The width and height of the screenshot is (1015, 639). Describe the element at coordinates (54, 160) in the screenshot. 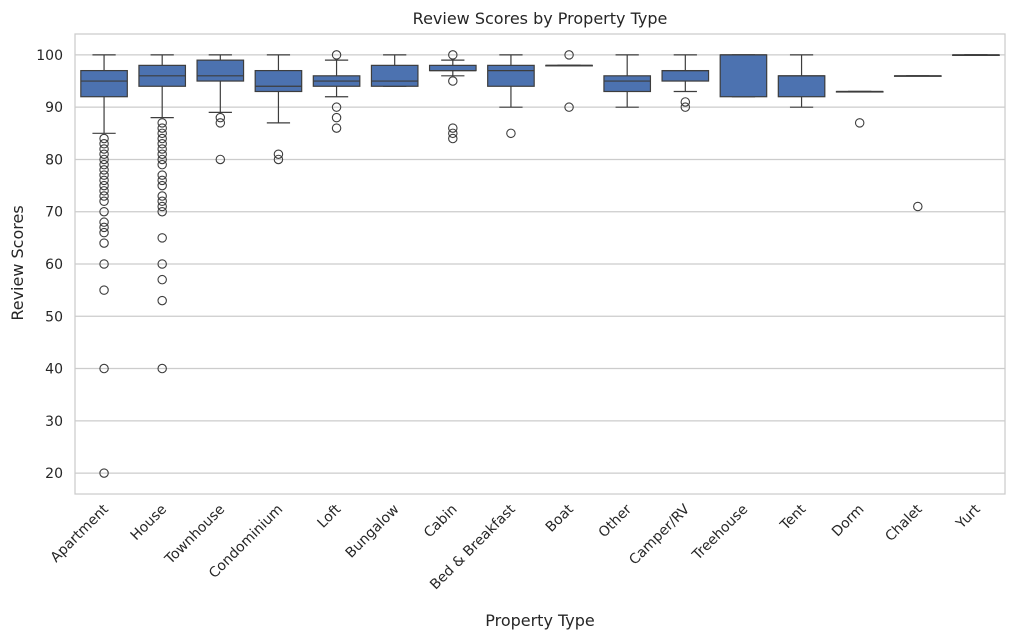

I see `y-tick-label: 80` at that location.